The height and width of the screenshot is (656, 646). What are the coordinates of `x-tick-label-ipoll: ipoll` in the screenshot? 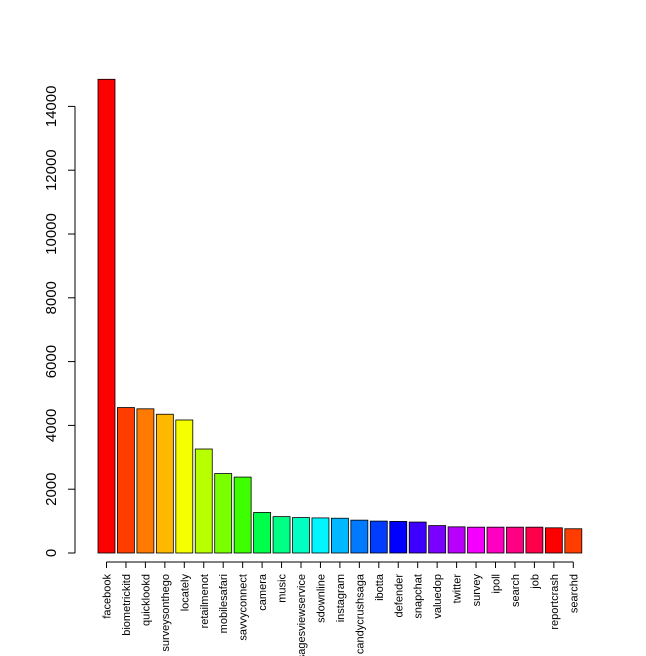 It's located at (497, 584).